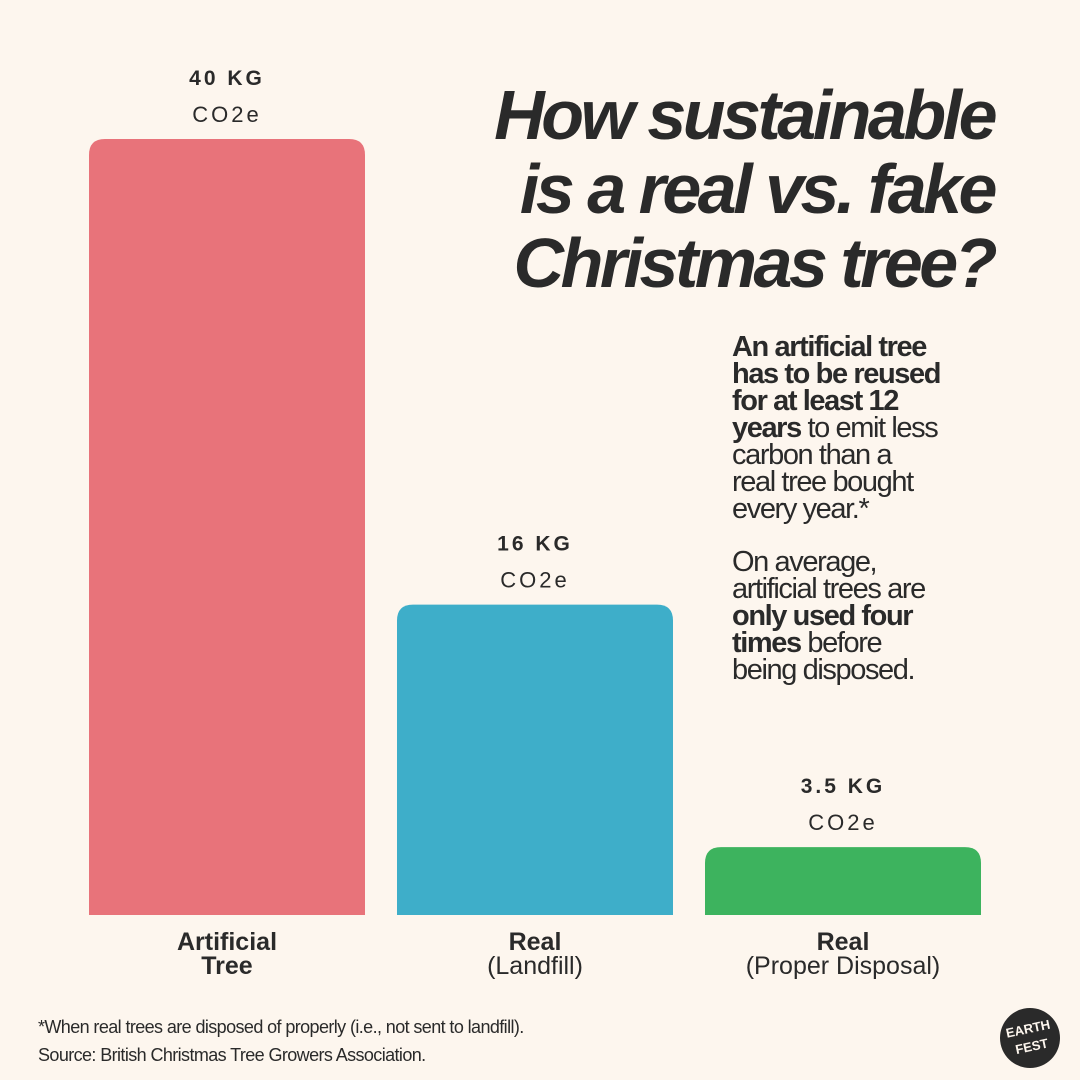  Describe the element at coordinates (1030, 1038) in the screenshot. I see `earthfest-logo: EARTH FEST` at that location.